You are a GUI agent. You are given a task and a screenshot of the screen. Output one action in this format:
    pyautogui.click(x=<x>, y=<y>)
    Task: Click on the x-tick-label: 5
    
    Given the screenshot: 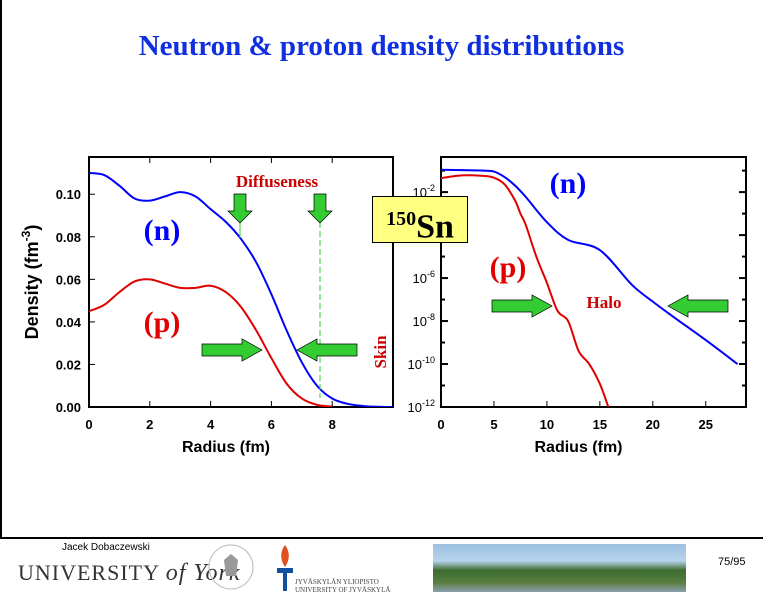 What is the action you would take?
    pyautogui.click(x=493, y=424)
    